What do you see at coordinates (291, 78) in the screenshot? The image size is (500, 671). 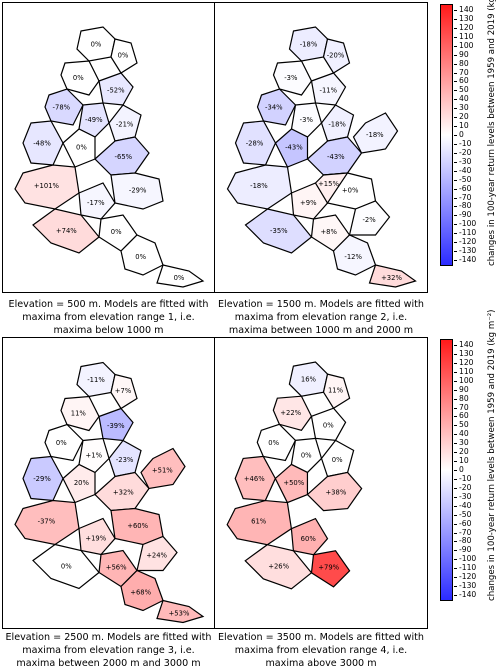 I see `massif-change-label: -3%` at bounding box center [291, 78].